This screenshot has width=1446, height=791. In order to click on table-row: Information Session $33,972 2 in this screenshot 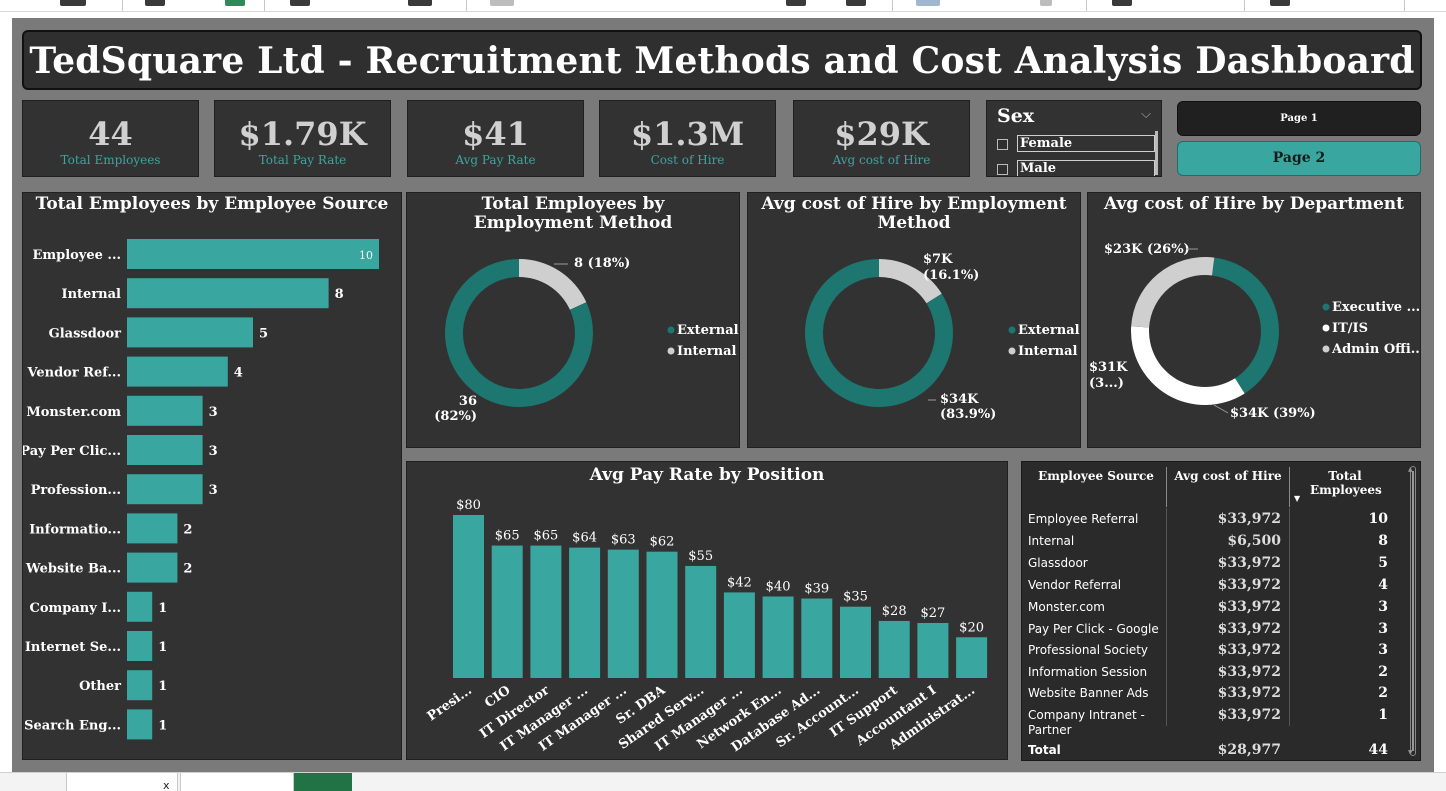, I will do `click(1216, 672)`.